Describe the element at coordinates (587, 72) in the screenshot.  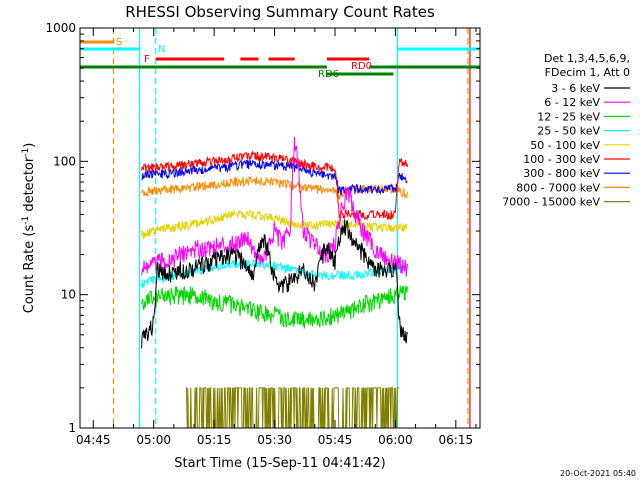
I see `legend-header-attenuator: FDecim 1, Att 0` at that location.